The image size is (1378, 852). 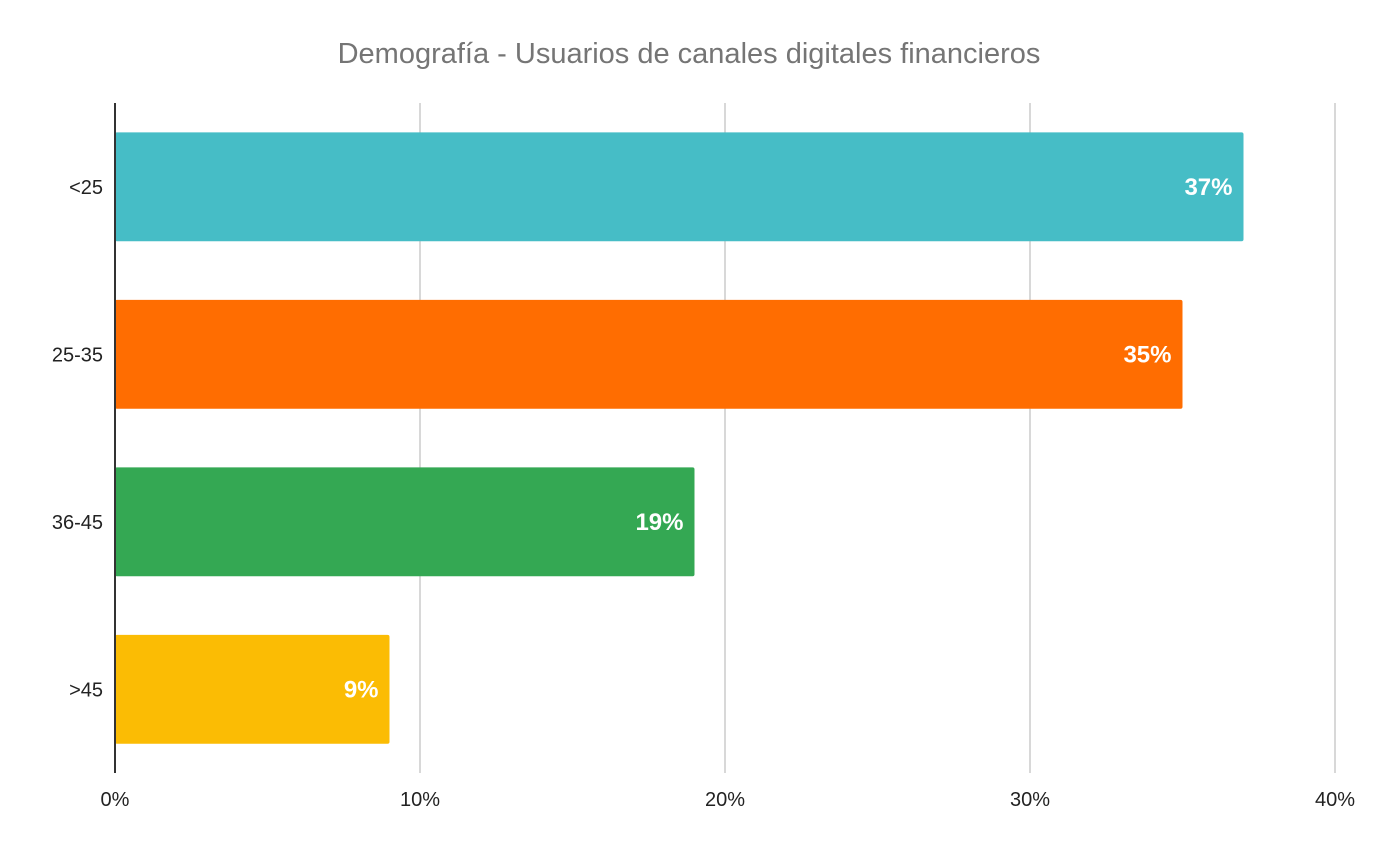 I want to click on x-tick-label: 40%, so click(x=1335, y=800).